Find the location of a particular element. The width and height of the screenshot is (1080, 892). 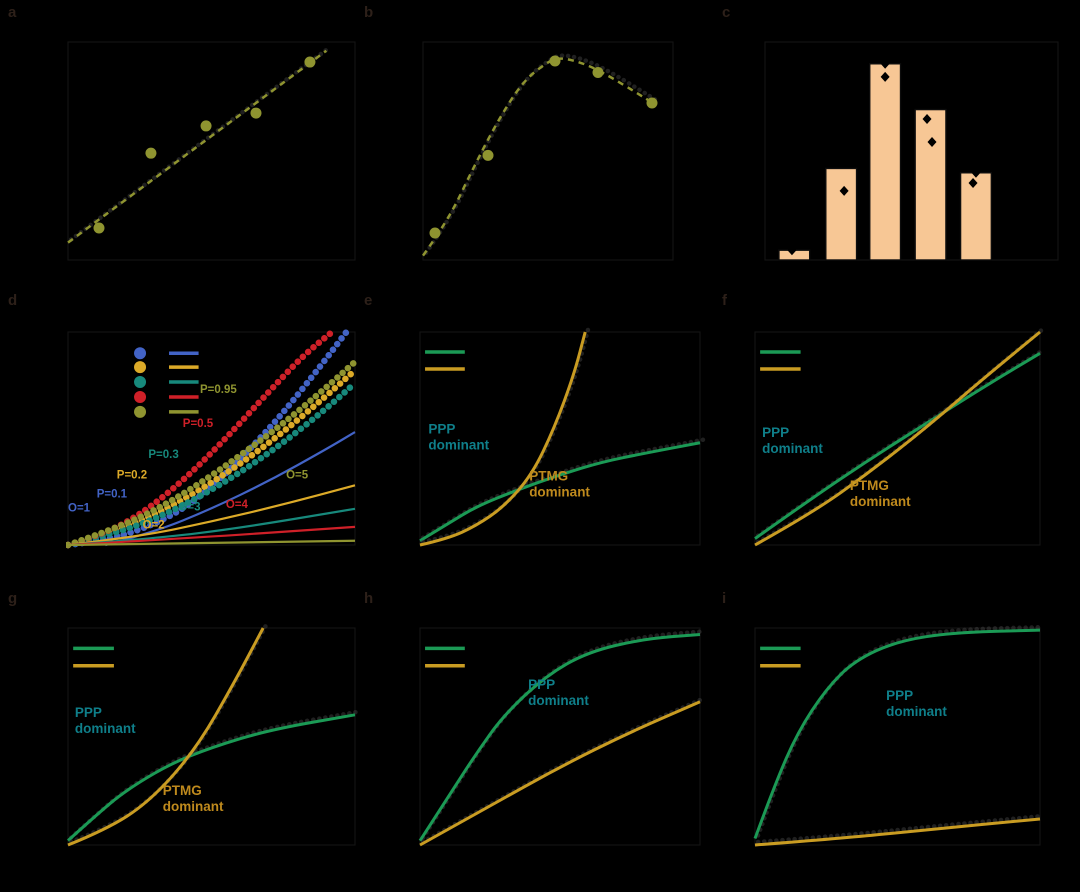

panel-d-series-yellow-line is located at coordinates (211, 515).